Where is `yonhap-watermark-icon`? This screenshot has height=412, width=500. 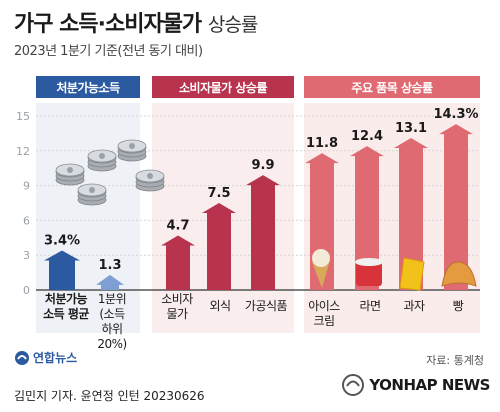 yonhap-watermark-icon is located at coordinates (353, 385).